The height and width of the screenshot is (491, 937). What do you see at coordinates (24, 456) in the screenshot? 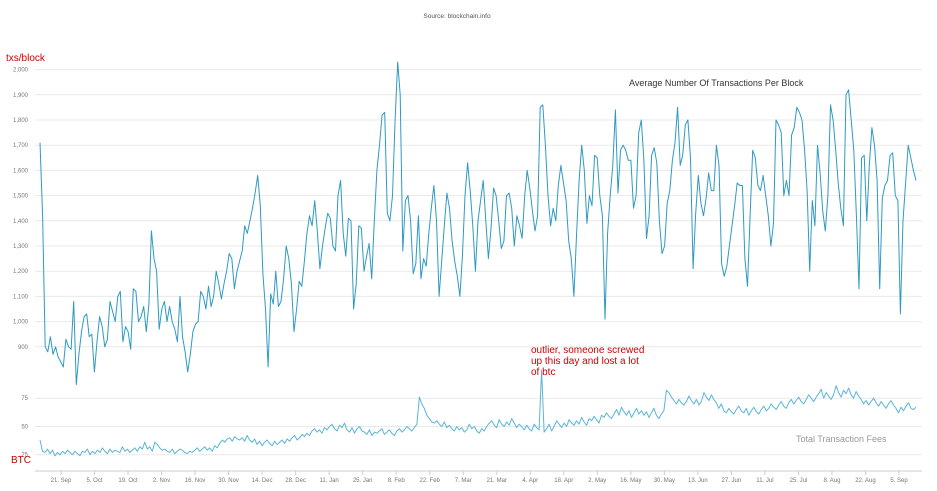
I see `bottom-y-tick-label: 25` at bounding box center [24, 456].